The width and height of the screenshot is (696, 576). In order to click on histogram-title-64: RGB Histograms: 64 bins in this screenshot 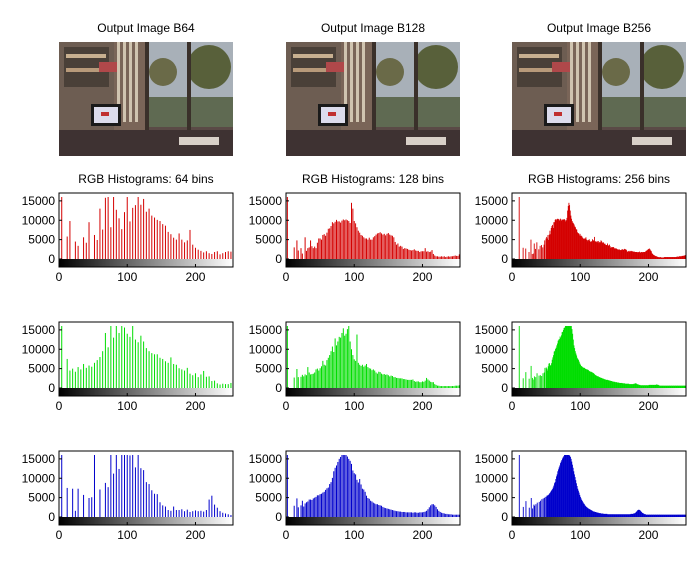, I will do `click(146, 179)`.